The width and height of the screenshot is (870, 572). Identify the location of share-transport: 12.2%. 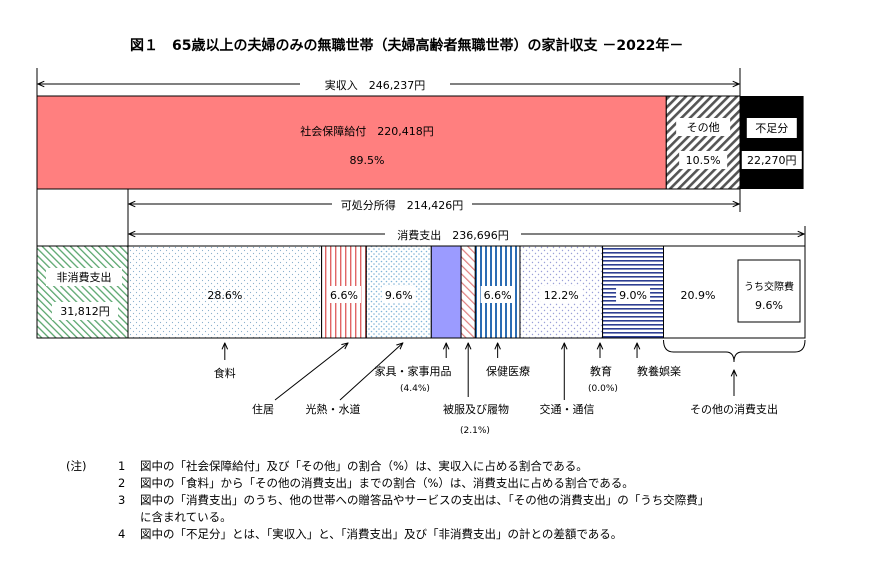
(561, 295).